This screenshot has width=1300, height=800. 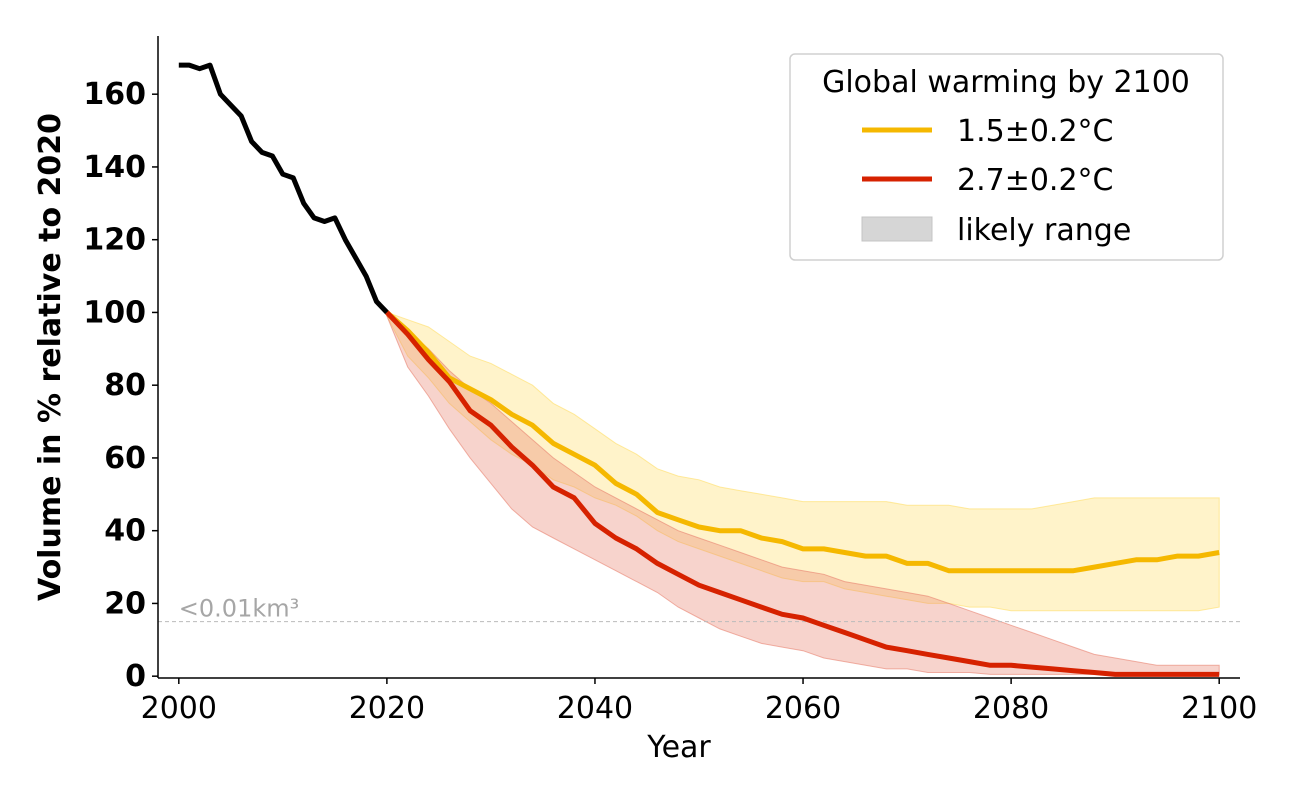 I want to click on x-tick-label: 2020, so click(x=387, y=708).